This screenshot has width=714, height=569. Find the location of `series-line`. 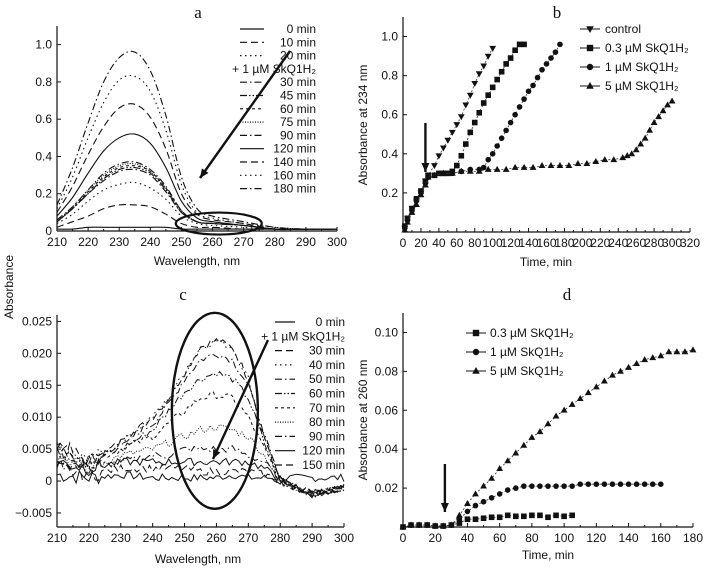

series-line is located at coordinates (200, 471).